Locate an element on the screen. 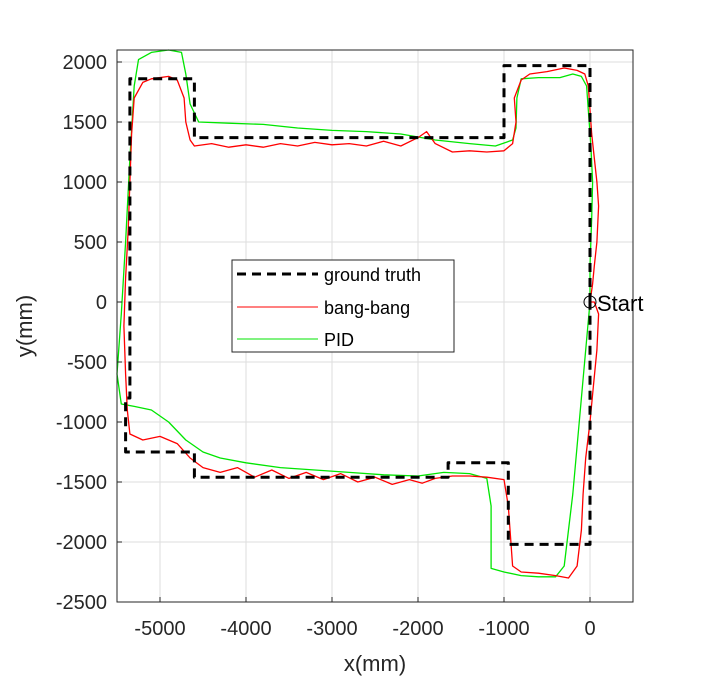  start-label: Start is located at coordinates (620, 303).